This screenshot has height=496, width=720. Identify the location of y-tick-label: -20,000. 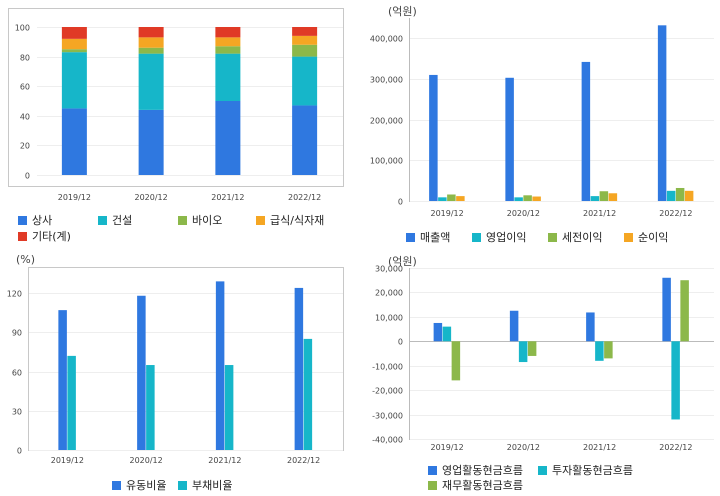
(387, 391).